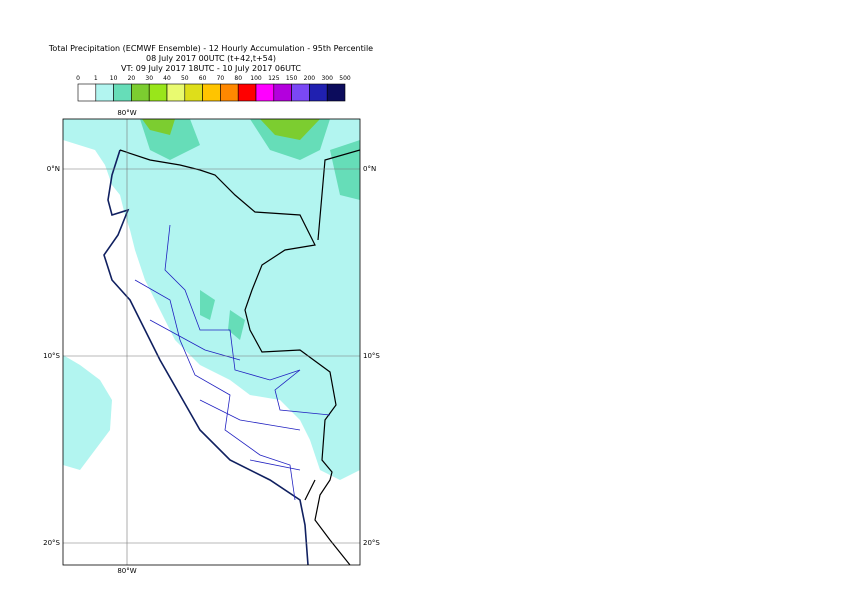 Image resolution: width=842 pixels, height=596 pixels. What do you see at coordinates (256, 78) in the screenshot?
I see `legend-label: 100` at bounding box center [256, 78].